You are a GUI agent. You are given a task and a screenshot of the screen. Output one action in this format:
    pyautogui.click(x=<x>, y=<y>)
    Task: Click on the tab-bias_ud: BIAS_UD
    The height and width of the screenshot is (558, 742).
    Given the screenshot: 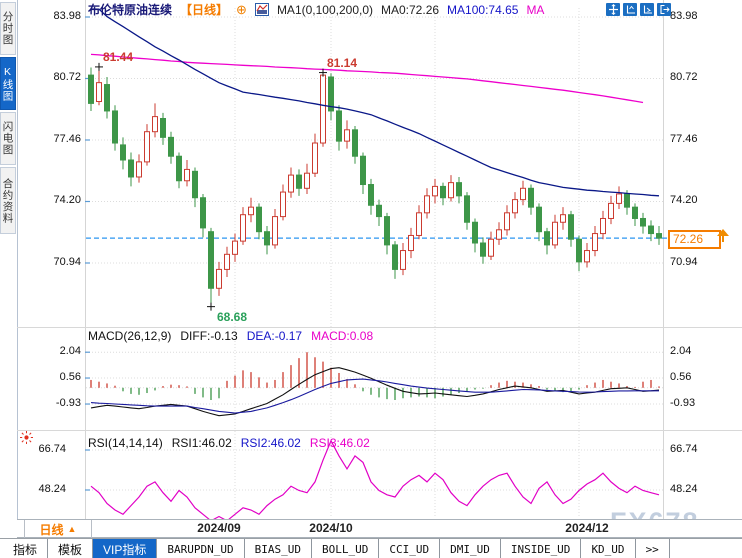 What is the action you would take?
    pyautogui.click(x=278, y=548)
    